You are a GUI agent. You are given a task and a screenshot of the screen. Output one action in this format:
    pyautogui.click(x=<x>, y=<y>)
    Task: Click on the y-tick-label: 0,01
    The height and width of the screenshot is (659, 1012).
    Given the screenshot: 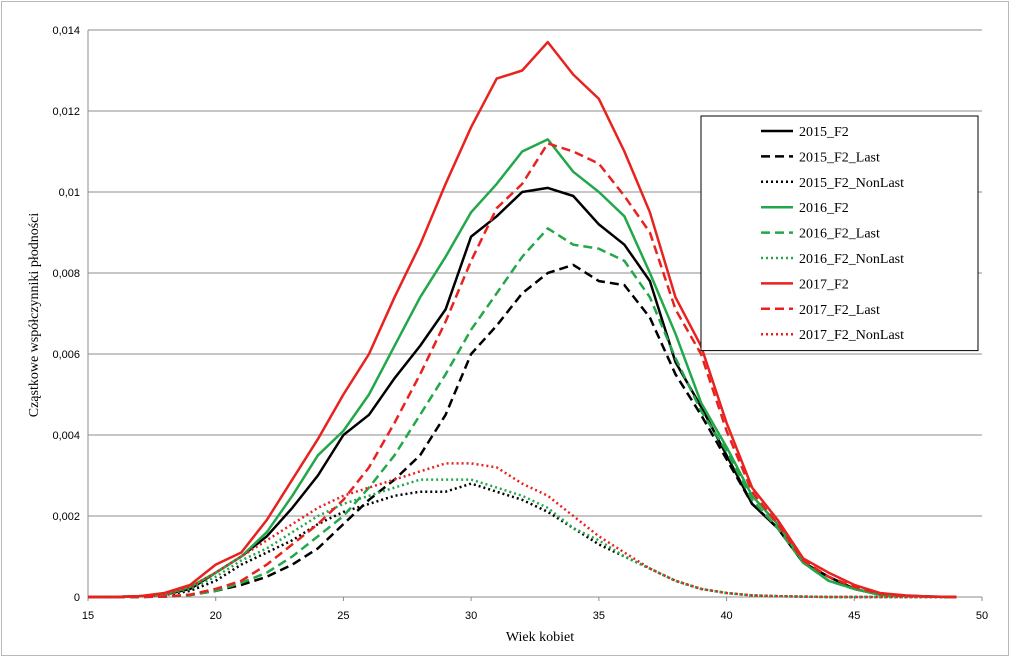 What is the action you would take?
    pyautogui.click(x=69, y=193)
    